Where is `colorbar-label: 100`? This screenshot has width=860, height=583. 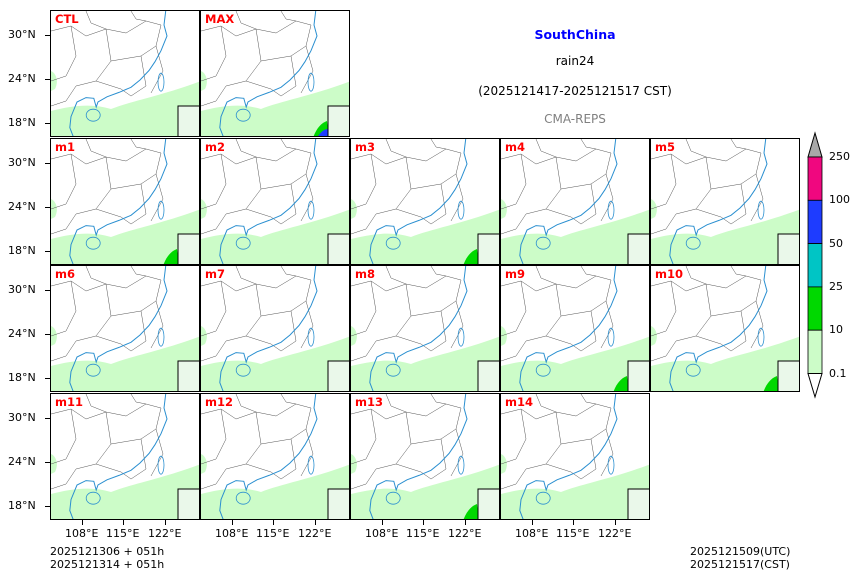 colorbar-label: 100 is located at coordinates (839, 200).